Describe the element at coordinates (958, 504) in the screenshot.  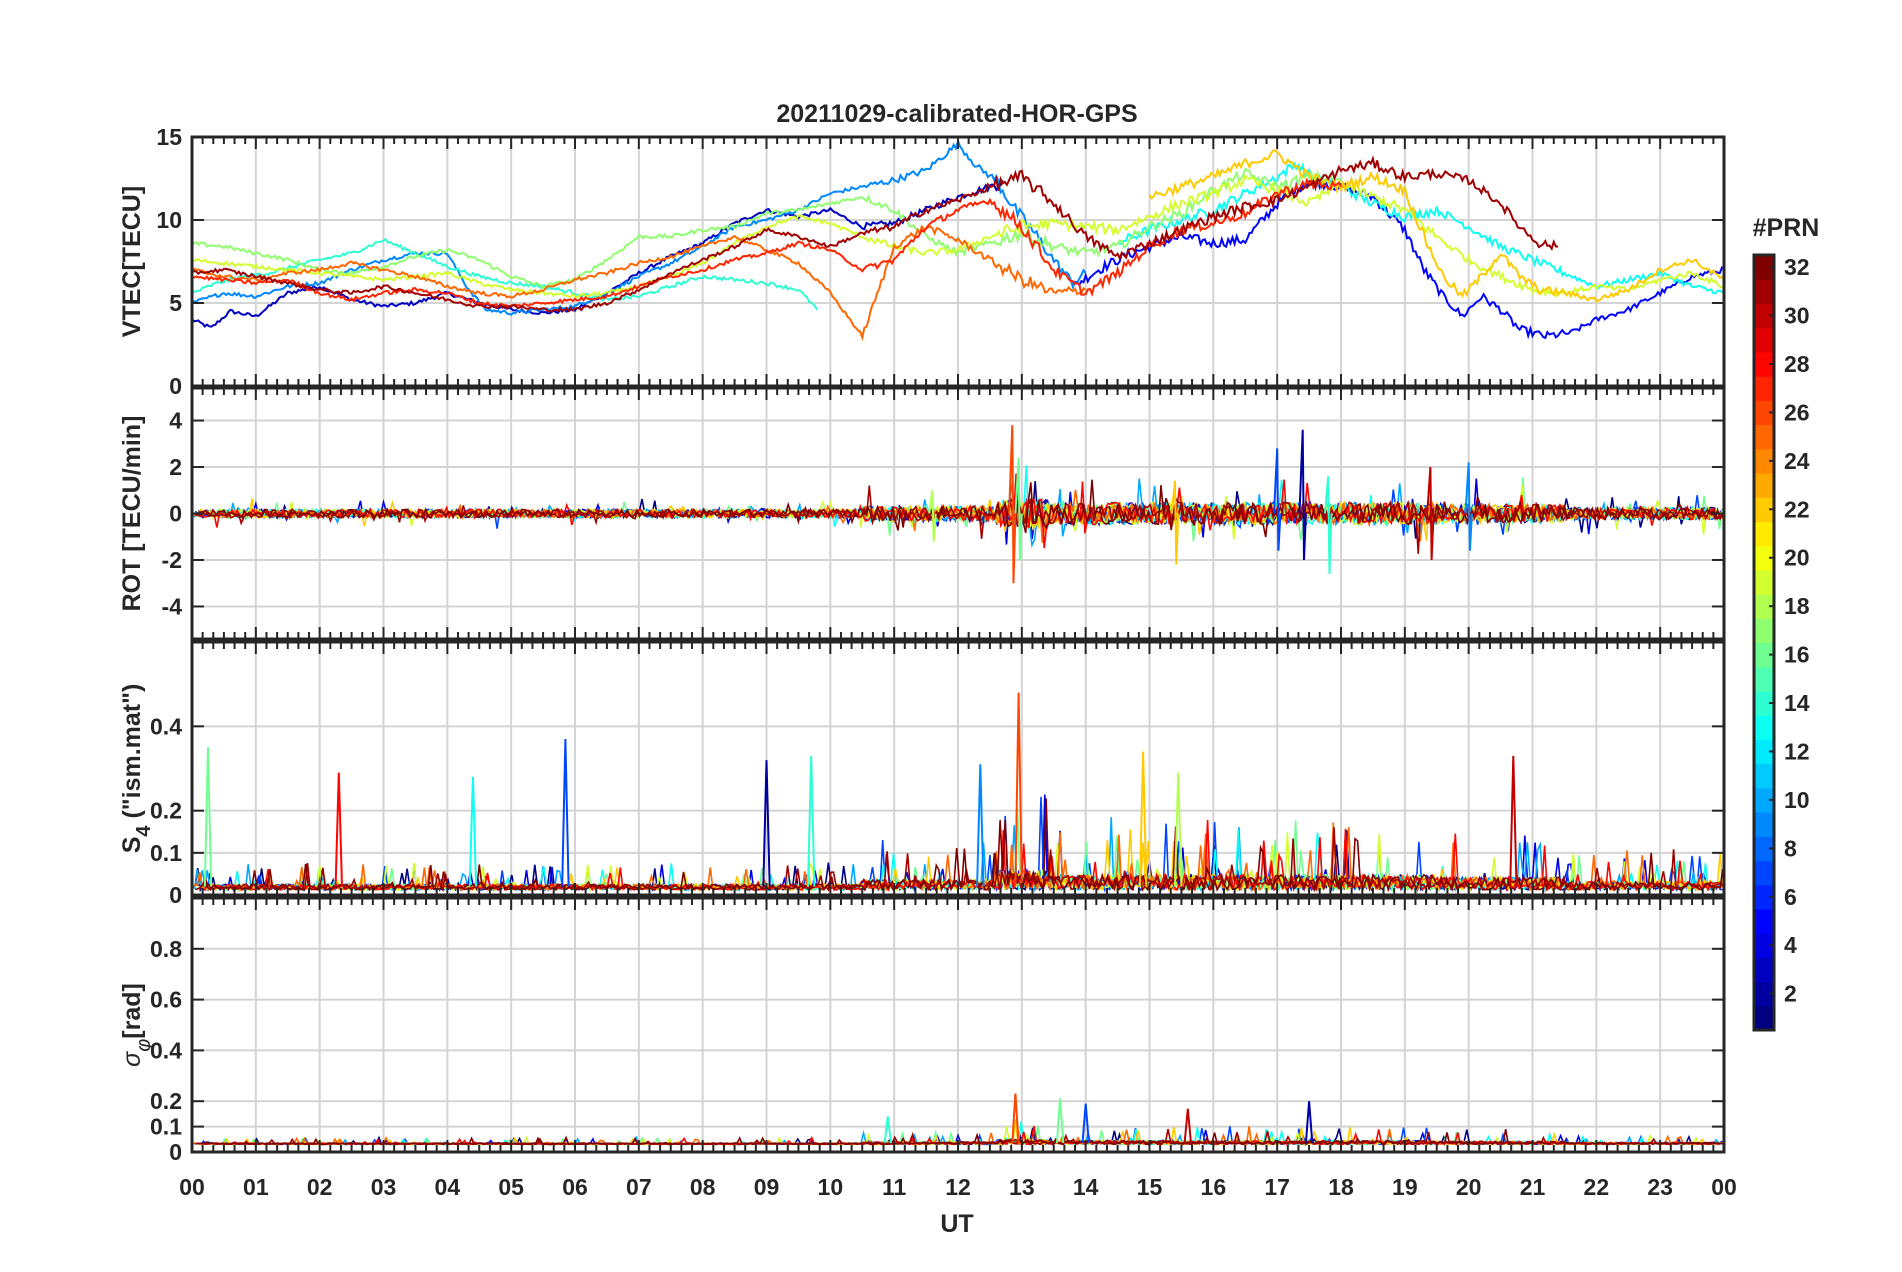
I see `series-group` at that location.